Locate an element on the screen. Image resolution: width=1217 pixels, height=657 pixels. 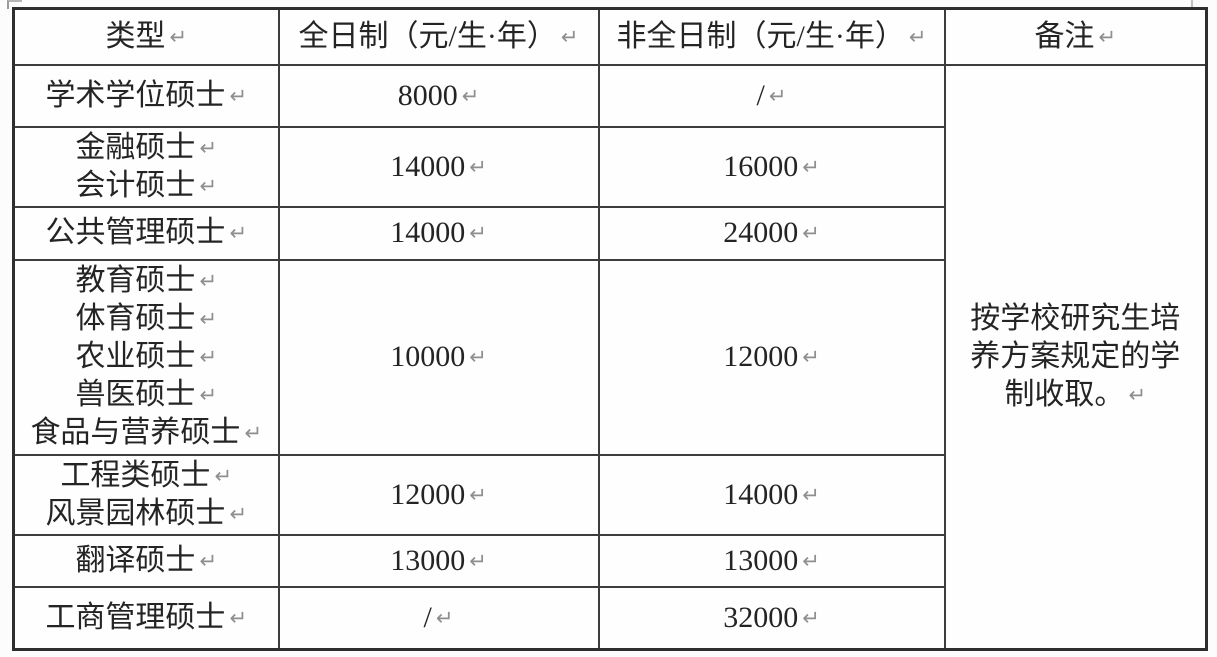
table-row: 公共管理硕士 ↵ 14000 ↵ 24000 ↵ is located at coordinates (609, 233).